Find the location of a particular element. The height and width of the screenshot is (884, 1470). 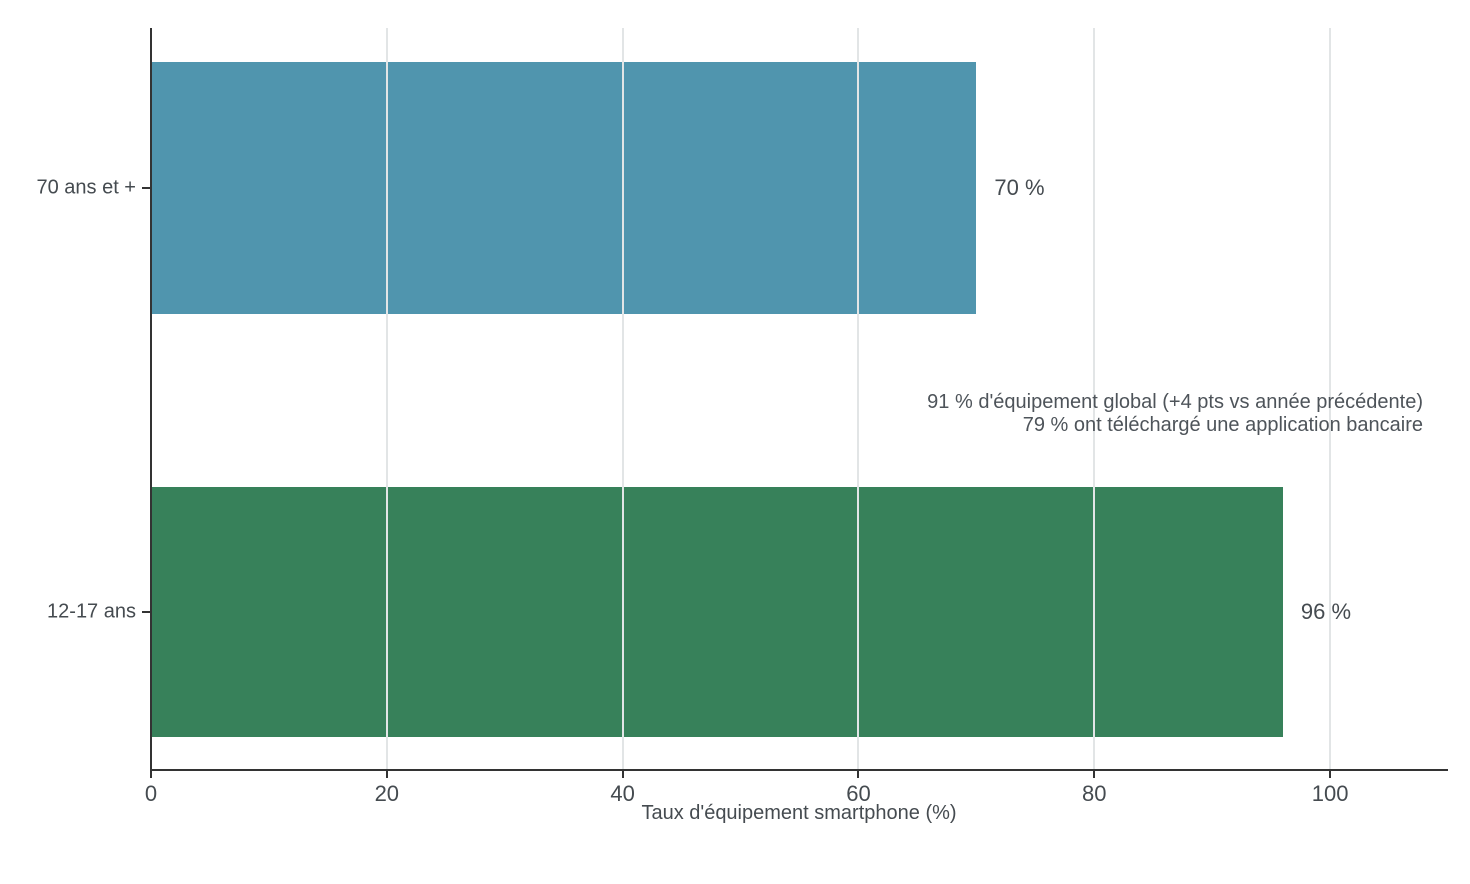

x-tick-label-0: 0 is located at coordinates (151, 793).